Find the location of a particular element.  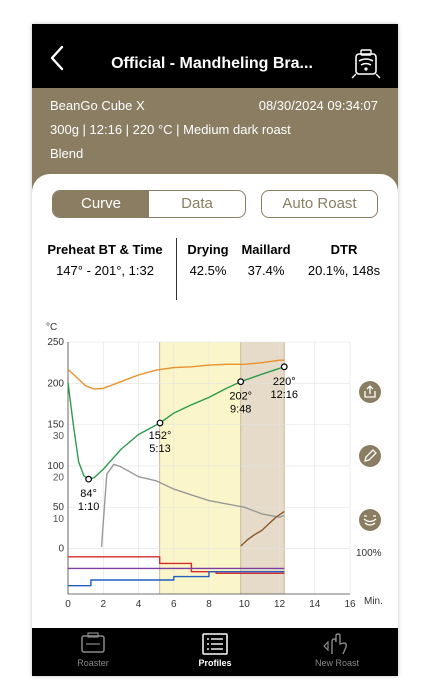

marker-label: 84° is located at coordinates (88, 494).